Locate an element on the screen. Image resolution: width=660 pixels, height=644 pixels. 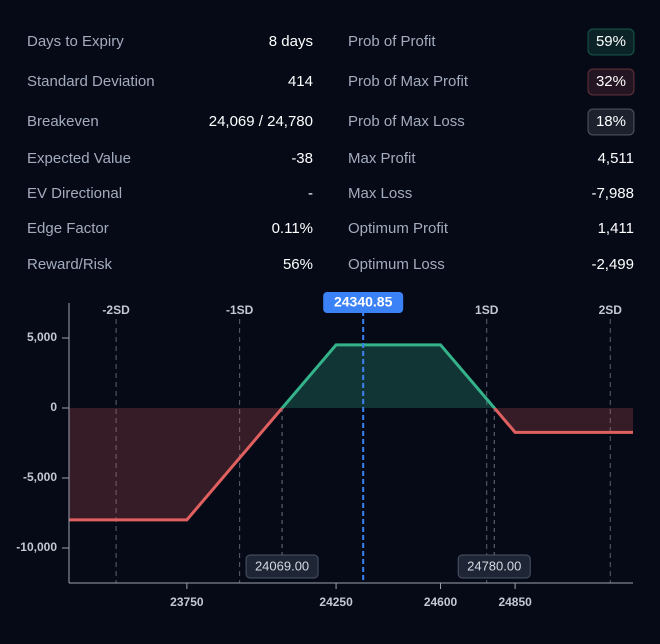
stat-value: 18% is located at coordinates (611, 121).